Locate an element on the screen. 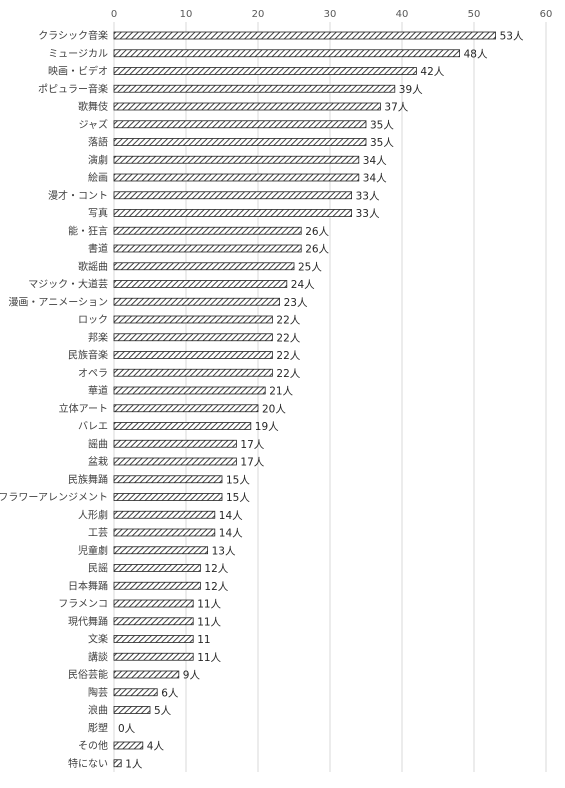 This screenshot has width=565, height=788. x-tick-label: 0 is located at coordinates (114, 14).